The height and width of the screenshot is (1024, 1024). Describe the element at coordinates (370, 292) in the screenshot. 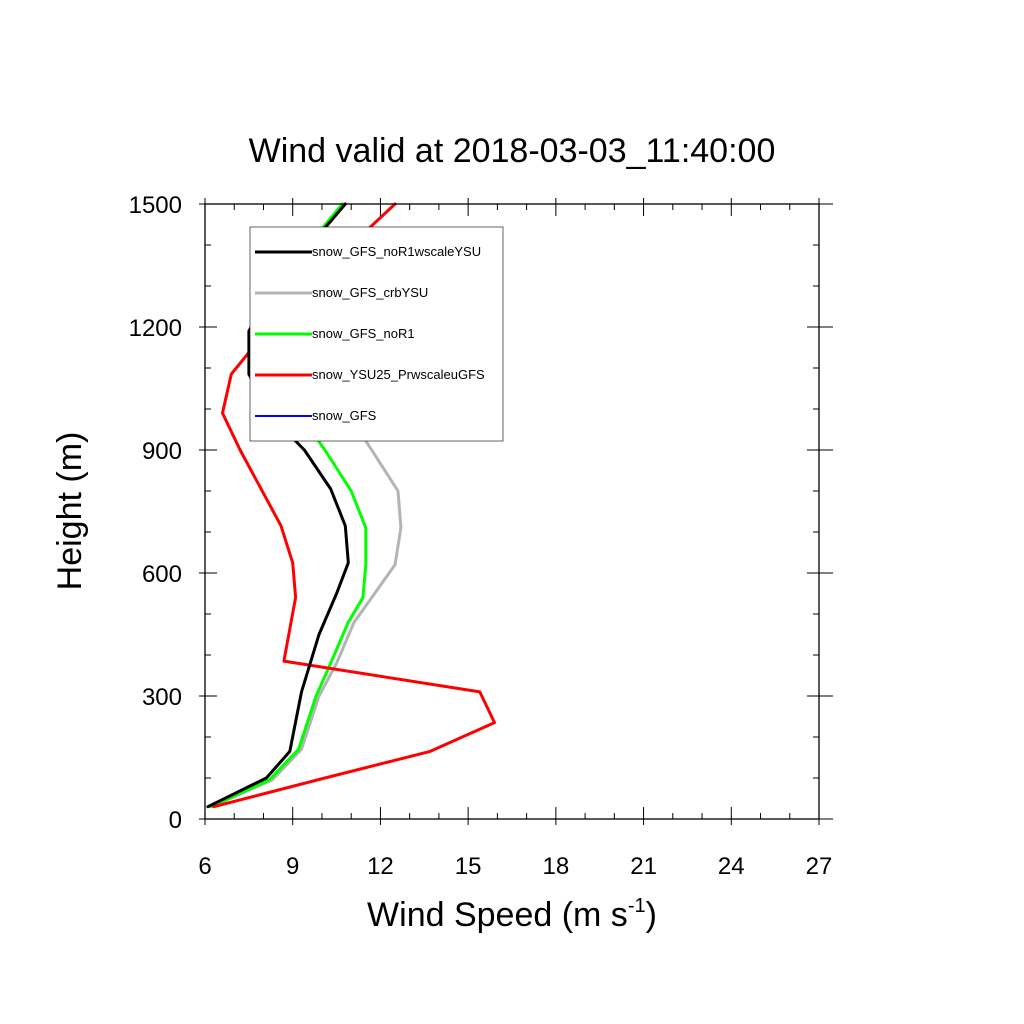

I see `legend-label: snow_GFS_crbYSU` at that location.